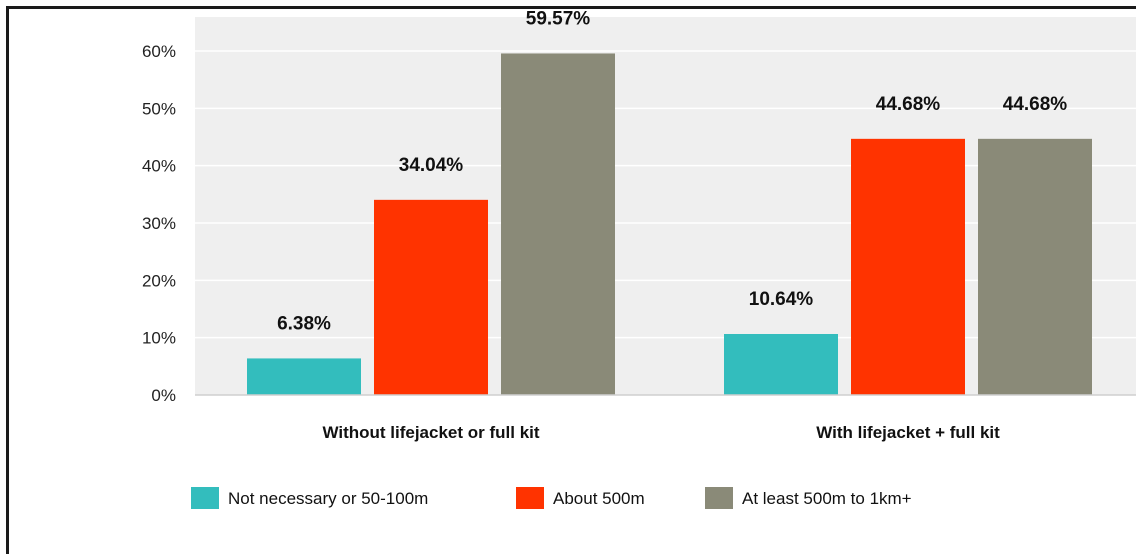 The height and width of the screenshot is (554, 1136). Describe the element at coordinates (430, 432) in the screenshot. I see `x-category-label: Without lifejacket or full kit` at that location.